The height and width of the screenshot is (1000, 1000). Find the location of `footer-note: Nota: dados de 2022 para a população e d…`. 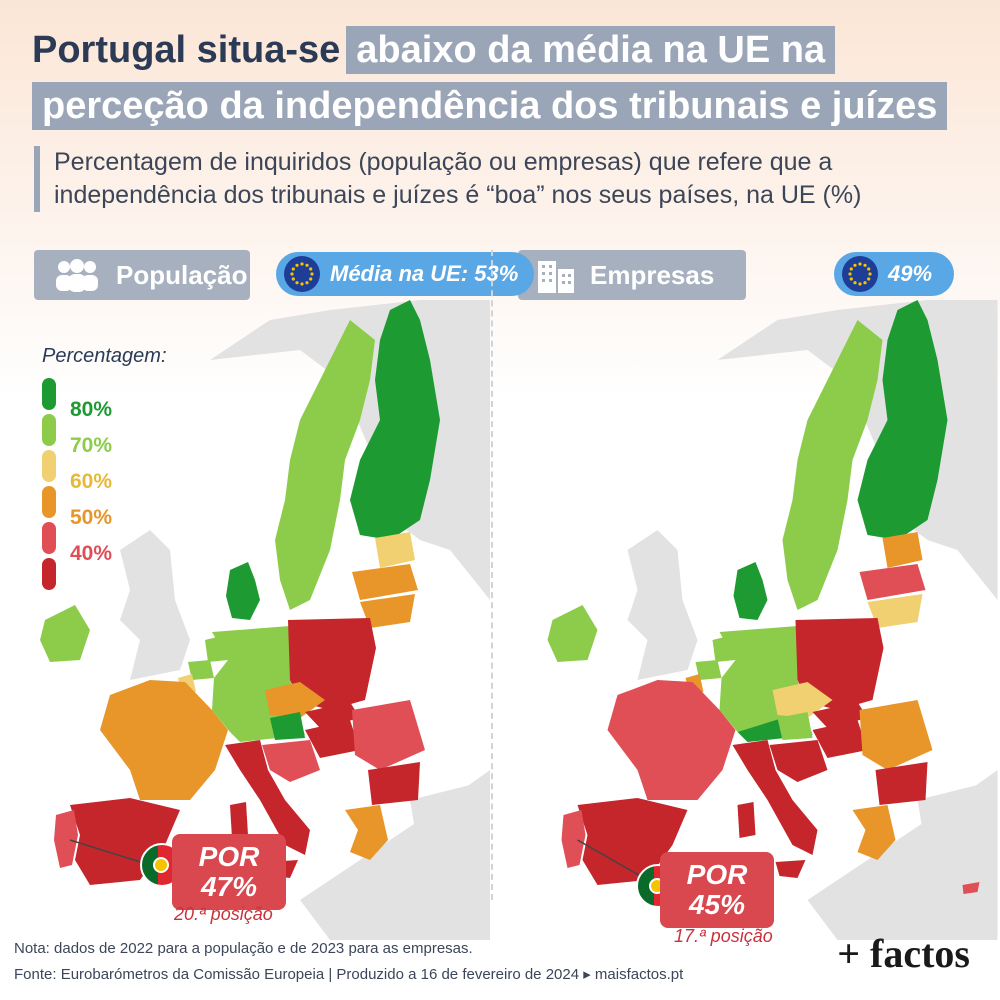

footer-note: Nota: dados de 2022 para a população e d… is located at coordinates (243, 948).